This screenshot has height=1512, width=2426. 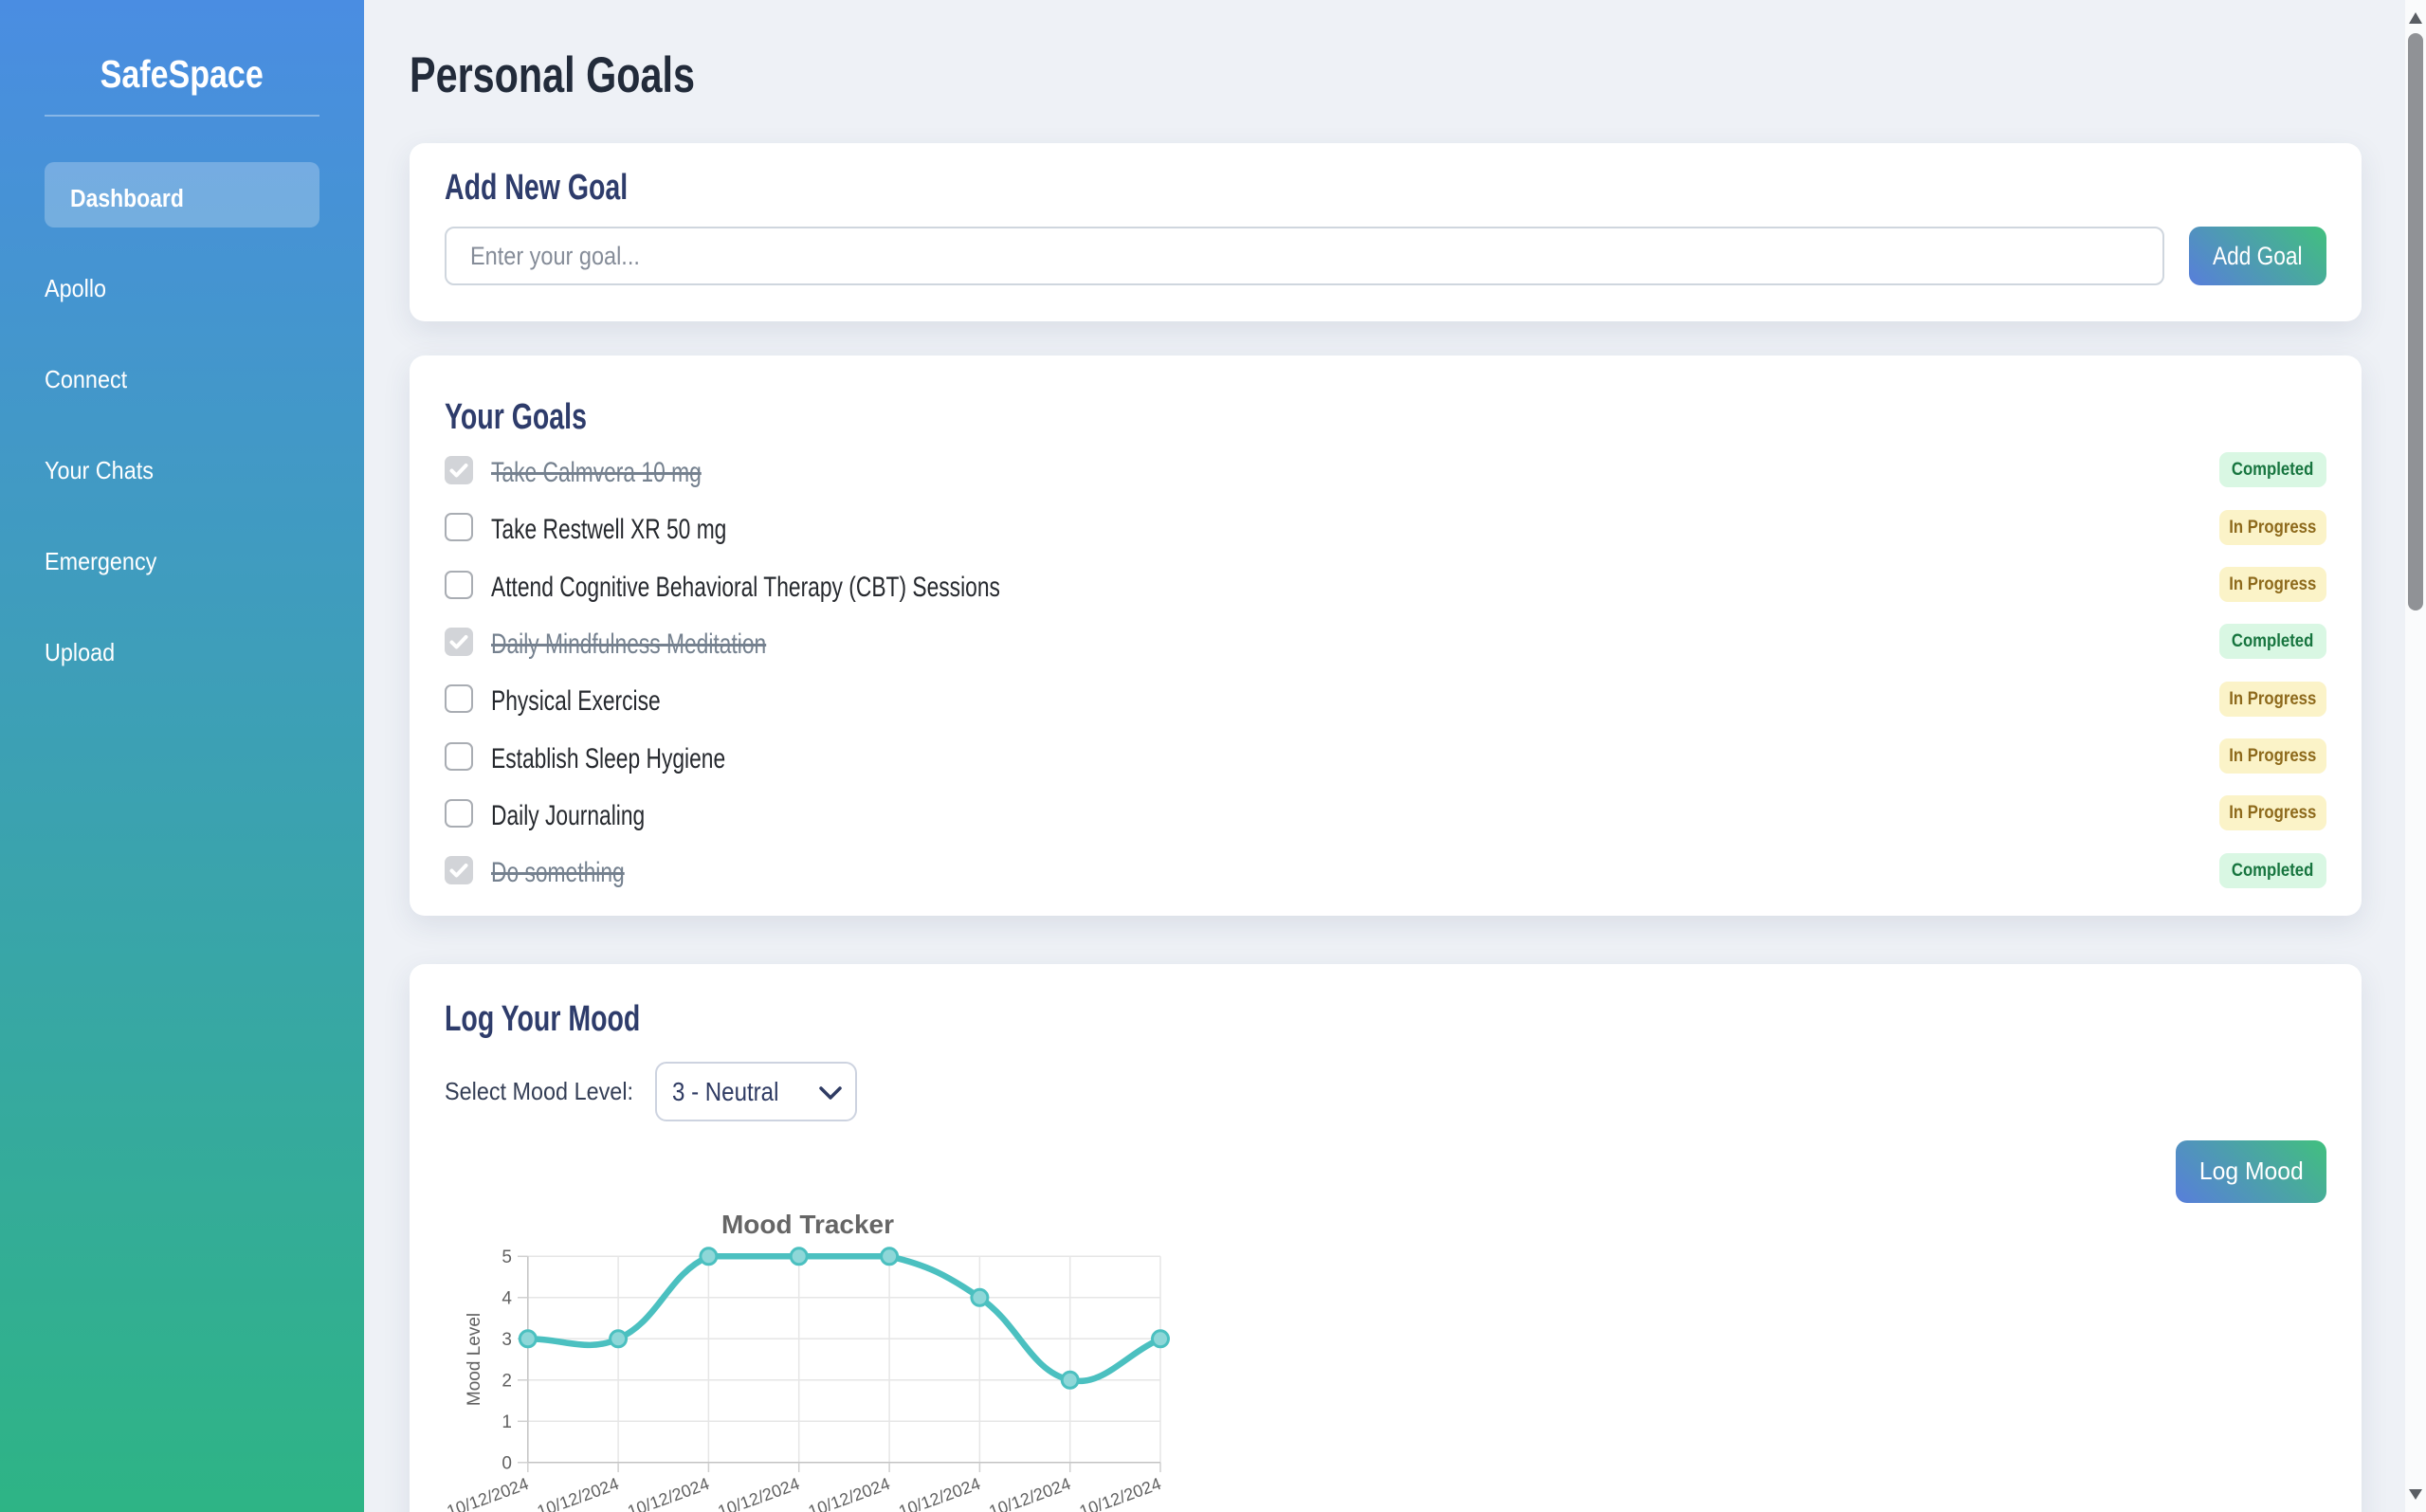 What do you see at coordinates (507, 1464) in the screenshot?
I see `svg-text: 0` at bounding box center [507, 1464].